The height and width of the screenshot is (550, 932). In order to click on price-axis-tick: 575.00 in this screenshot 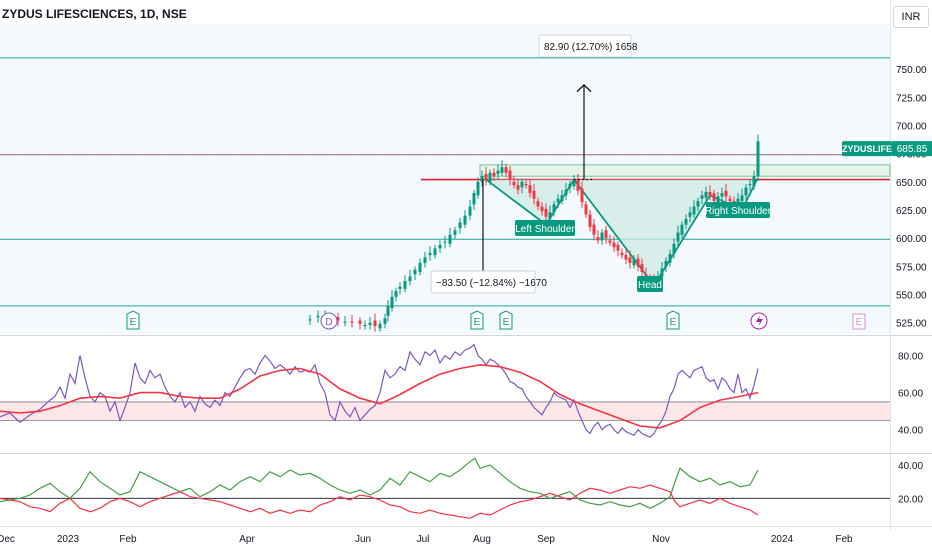, I will do `click(911, 267)`.